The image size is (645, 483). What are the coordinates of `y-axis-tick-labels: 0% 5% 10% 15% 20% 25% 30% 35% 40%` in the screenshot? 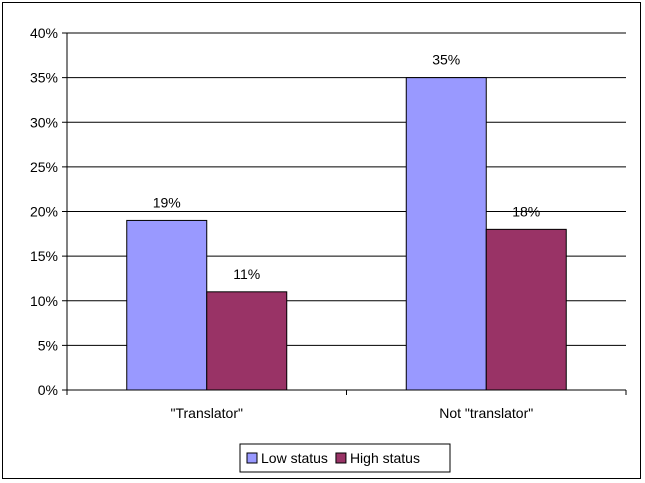 It's located at (48, 211).